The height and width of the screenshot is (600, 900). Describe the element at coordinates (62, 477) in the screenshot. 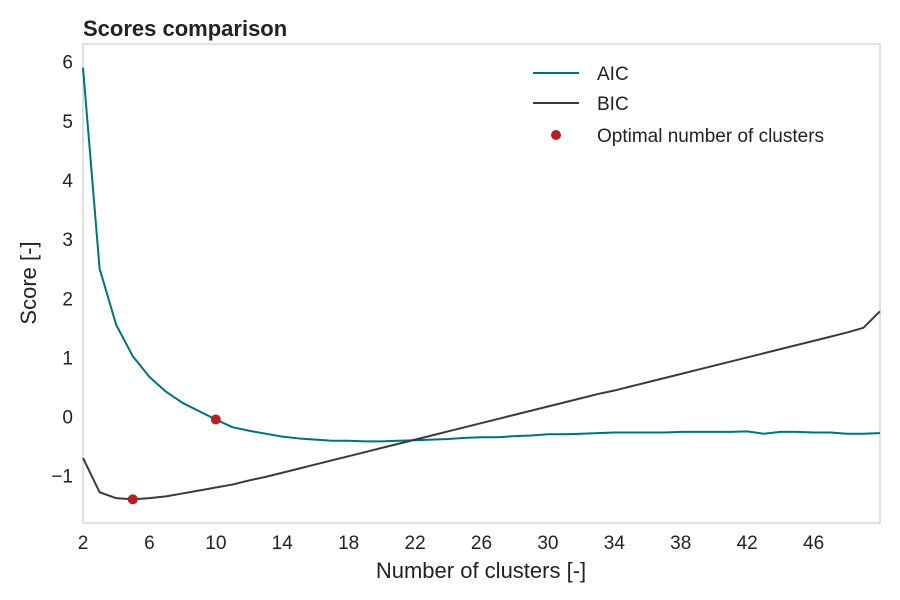

I see `y-tick-label: −1` at that location.